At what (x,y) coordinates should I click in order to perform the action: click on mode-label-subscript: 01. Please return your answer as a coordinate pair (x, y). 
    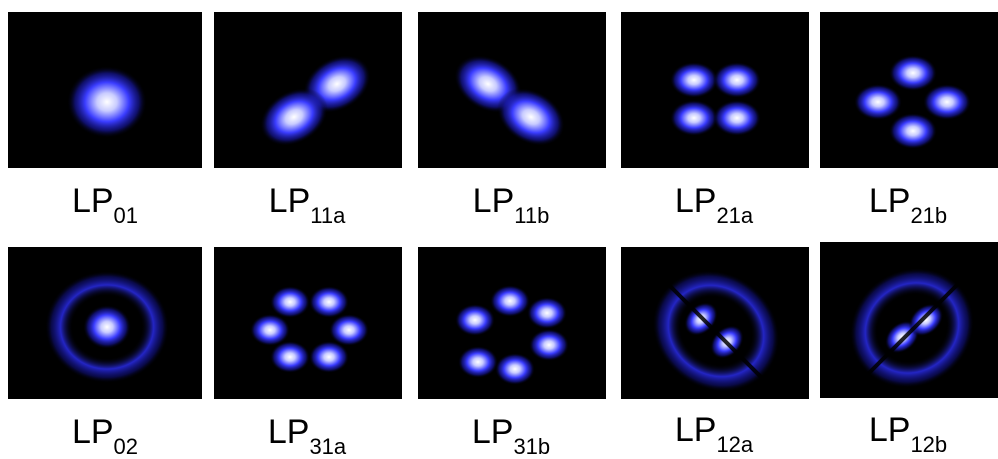
    Looking at the image, I should click on (126, 215).